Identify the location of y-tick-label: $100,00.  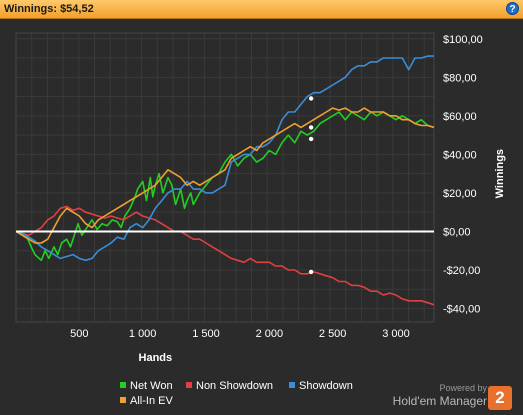
(463, 40).